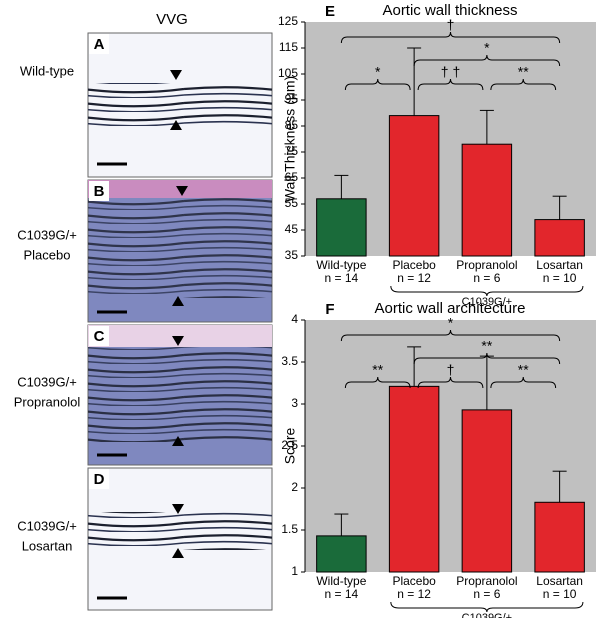 The image size is (600, 618). What do you see at coordinates (292, 125) in the screenshot?
I see `y-tick-label: 85` at bounding box center [292, 125].